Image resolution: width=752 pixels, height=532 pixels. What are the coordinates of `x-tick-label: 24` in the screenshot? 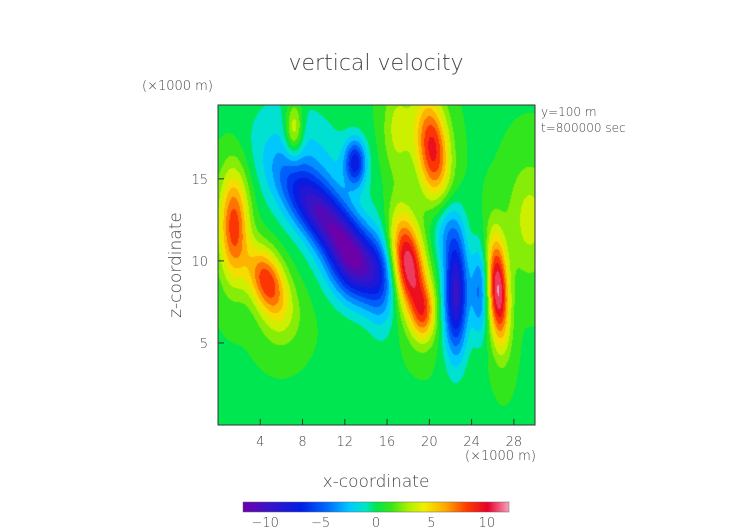 It's located at (471, 442).